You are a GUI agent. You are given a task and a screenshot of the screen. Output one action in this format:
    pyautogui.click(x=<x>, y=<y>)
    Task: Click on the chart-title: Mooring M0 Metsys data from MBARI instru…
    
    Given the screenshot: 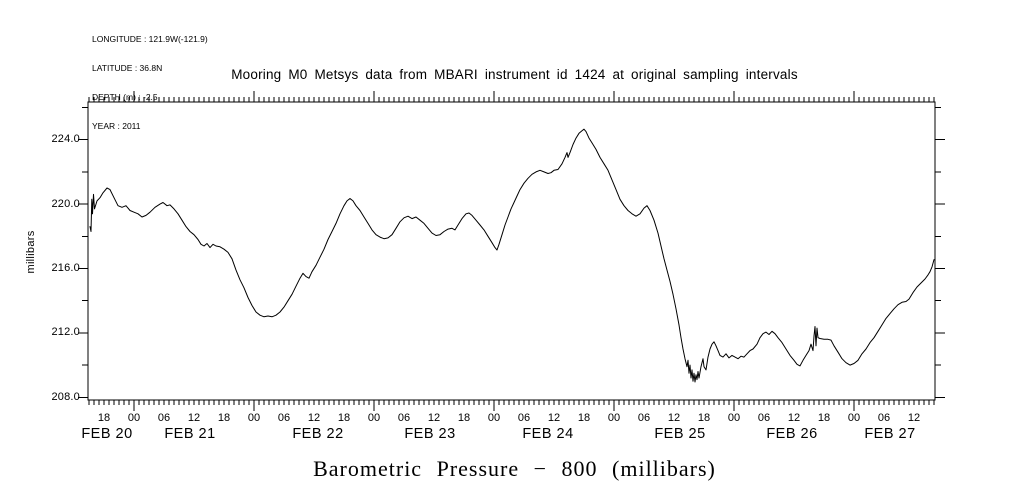 What is the action you would take?
    pyautogui.click(x=514, y=74)
    